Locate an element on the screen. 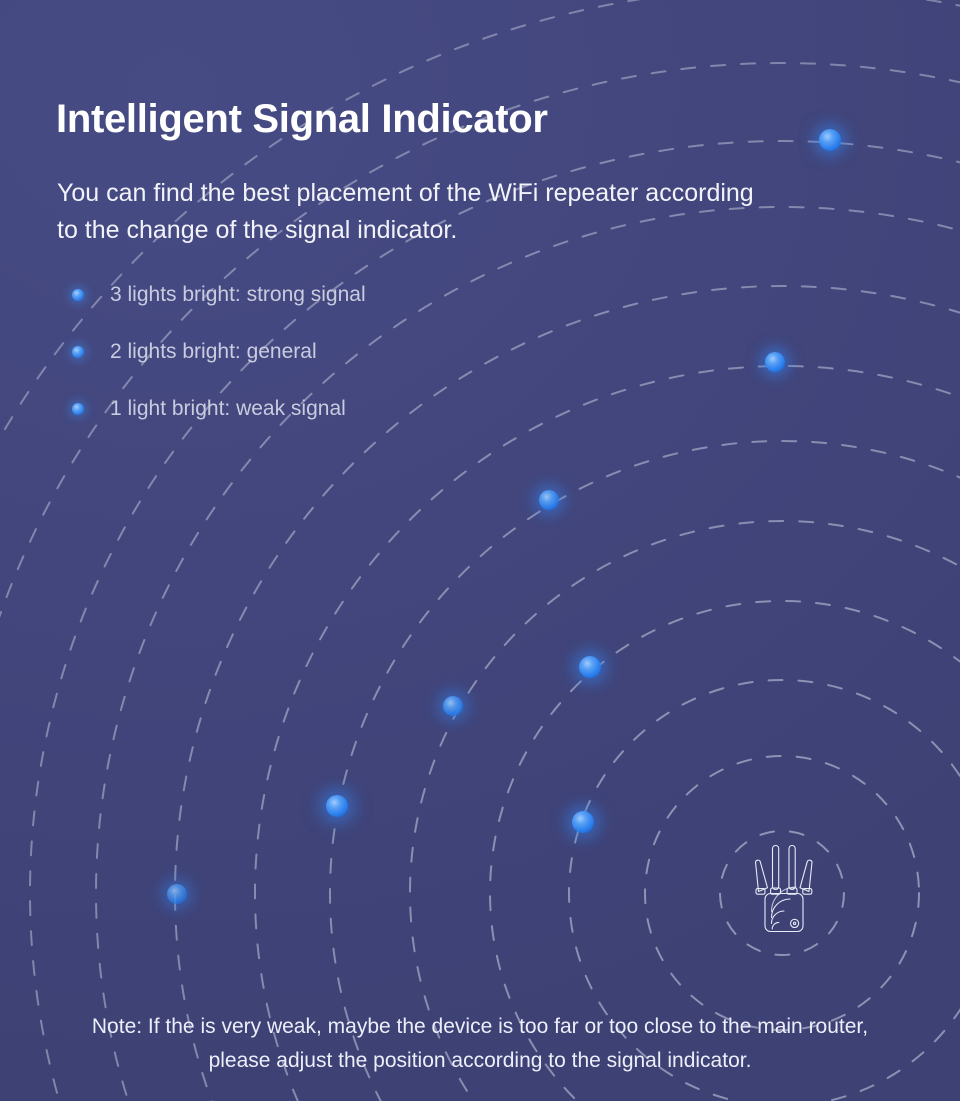 This screenshot has height=1101, width=960. list-item-label: 1 light bright: weak signal is located at coordinates (228, 408).